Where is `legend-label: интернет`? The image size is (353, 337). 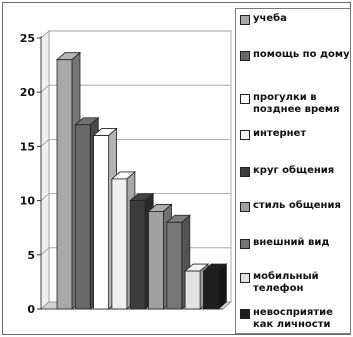
legend-label: интернет is located at coordinates (280, 133).